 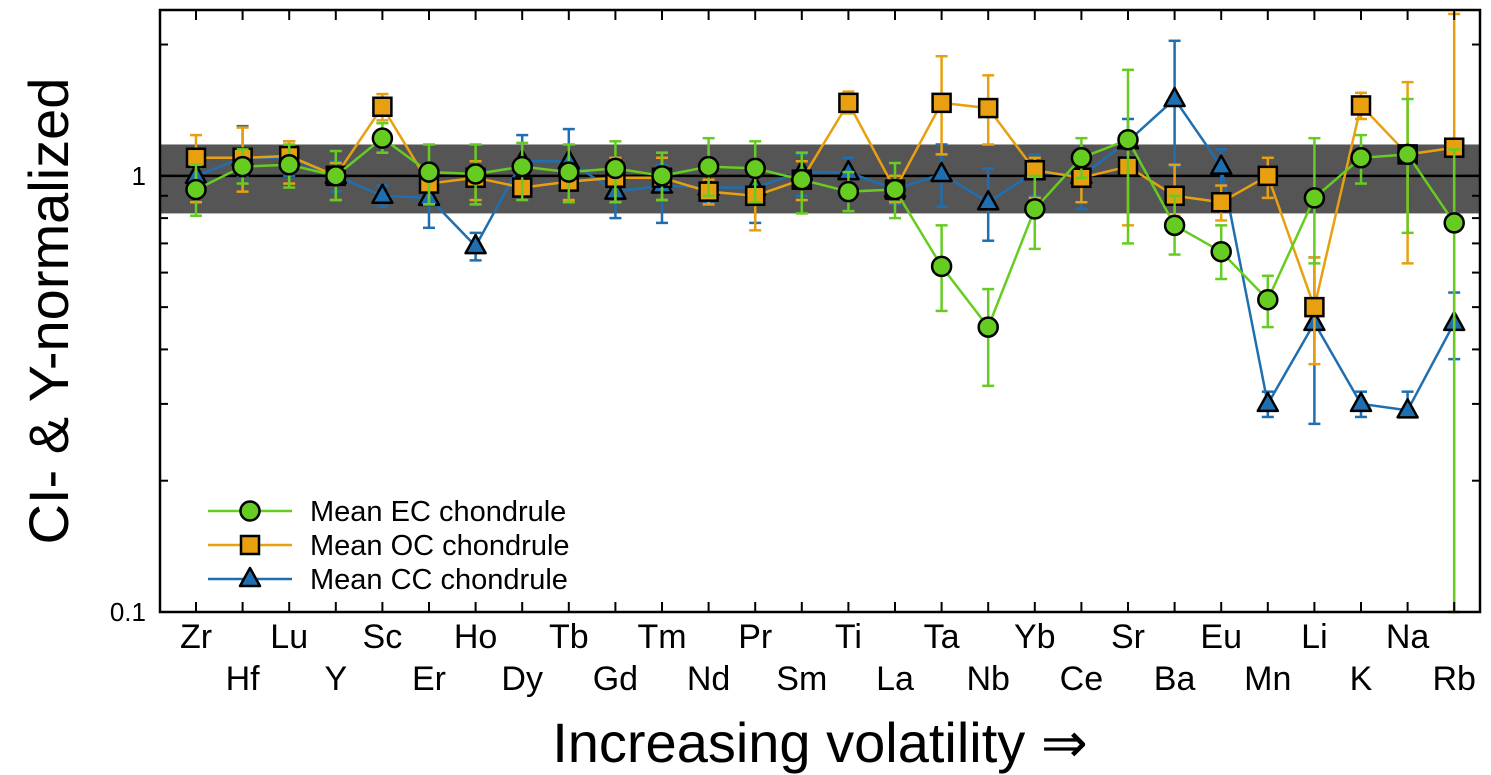 I want to click on x-tick-label: Na, so click(x=1408, y=637).